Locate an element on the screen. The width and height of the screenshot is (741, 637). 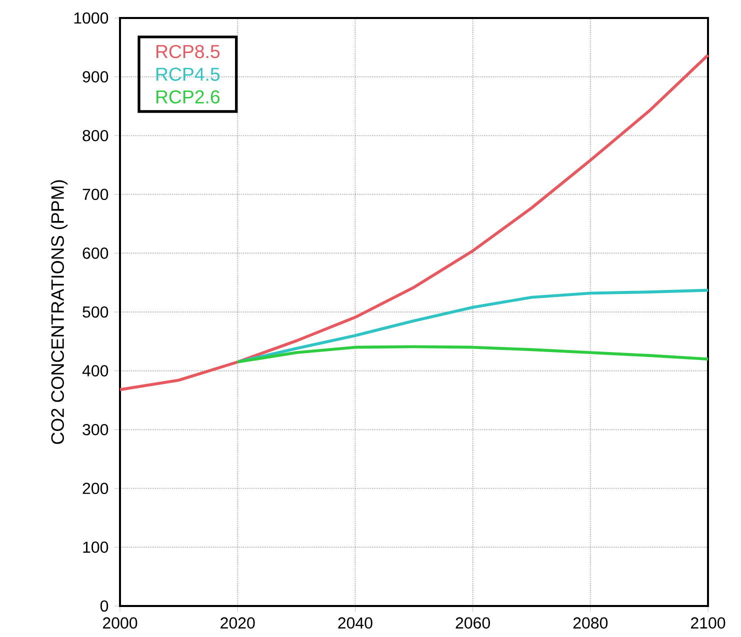
y-tick-label: 800 is located at coordinates (95, 136).